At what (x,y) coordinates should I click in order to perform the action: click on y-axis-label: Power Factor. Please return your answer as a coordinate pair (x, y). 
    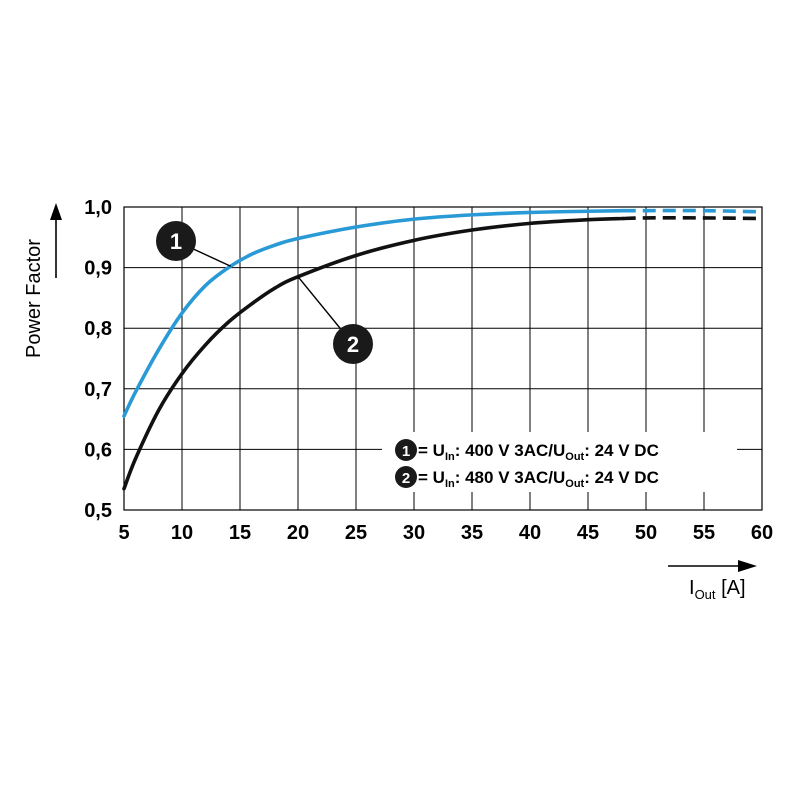
    Looking at the image, I should click on (34, 298).